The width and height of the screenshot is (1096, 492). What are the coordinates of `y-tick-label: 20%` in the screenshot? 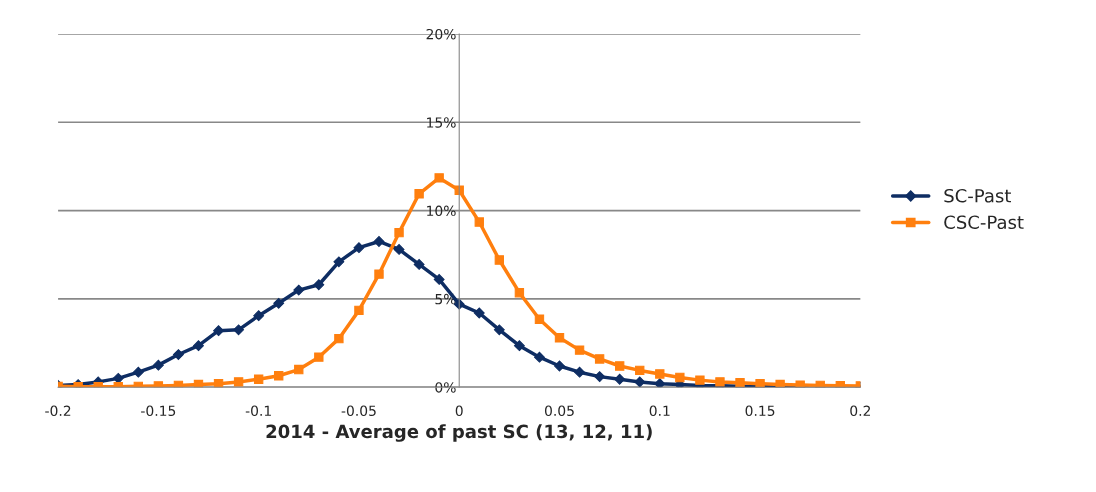 It's located at (441, 34).